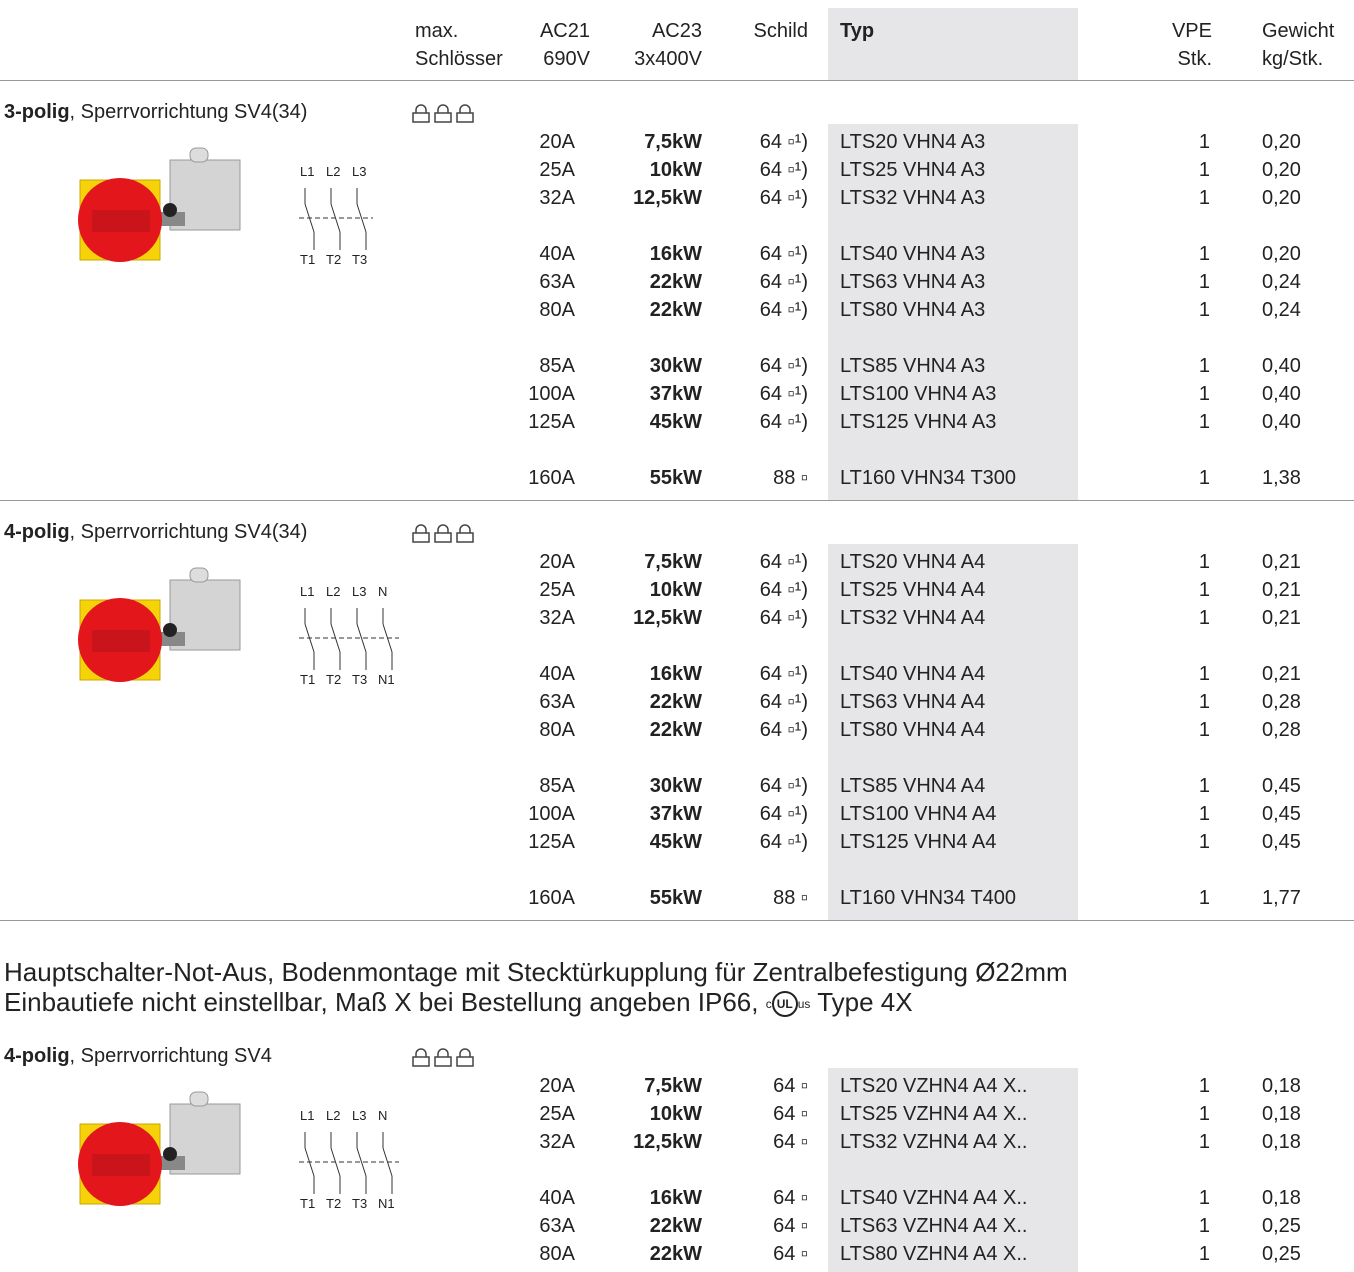  Describe the element at coordinates (1281, 310) in the screenshot. I see `cell: 0,24` at that location.